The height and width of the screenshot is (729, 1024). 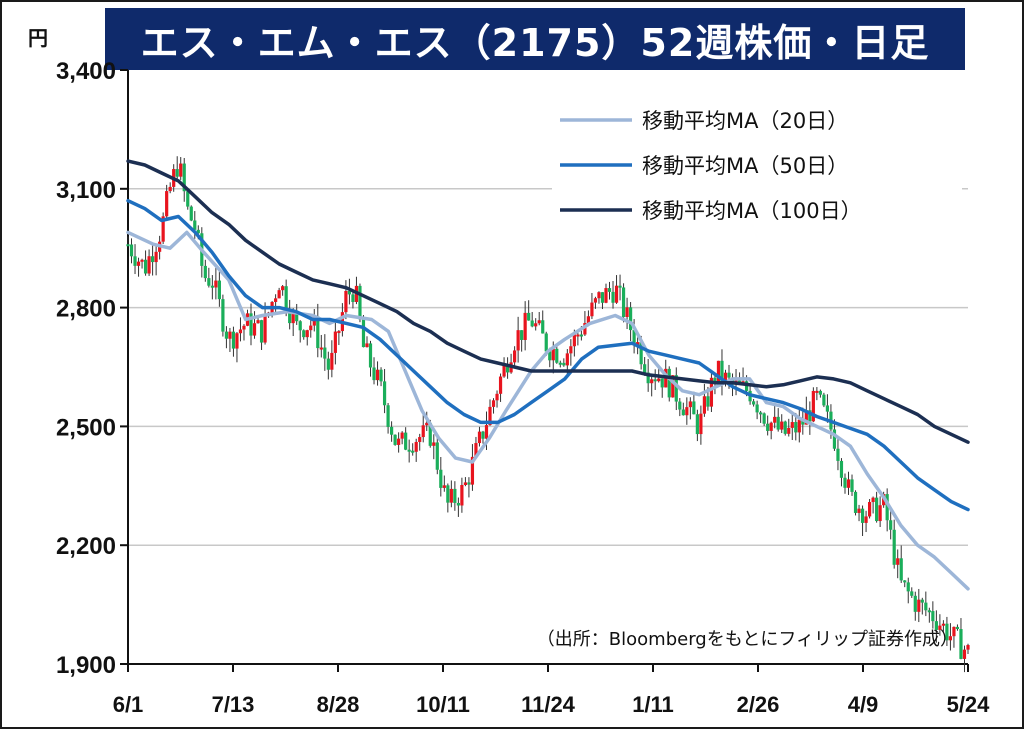 I want to click on y-tick-label: 2,500, so click(x=86, y=427).